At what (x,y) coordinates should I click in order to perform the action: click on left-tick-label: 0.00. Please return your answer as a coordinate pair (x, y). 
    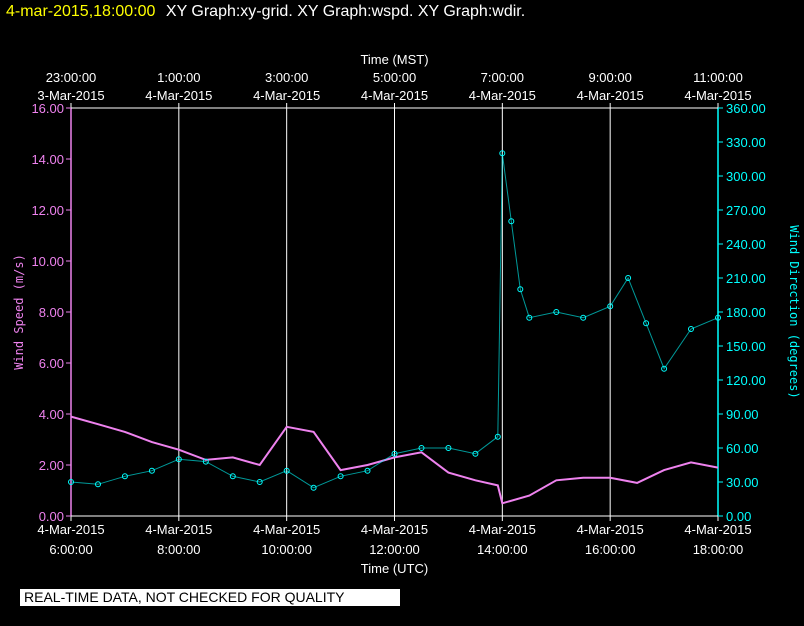
    Looking at the image, I should click on (51, 516).